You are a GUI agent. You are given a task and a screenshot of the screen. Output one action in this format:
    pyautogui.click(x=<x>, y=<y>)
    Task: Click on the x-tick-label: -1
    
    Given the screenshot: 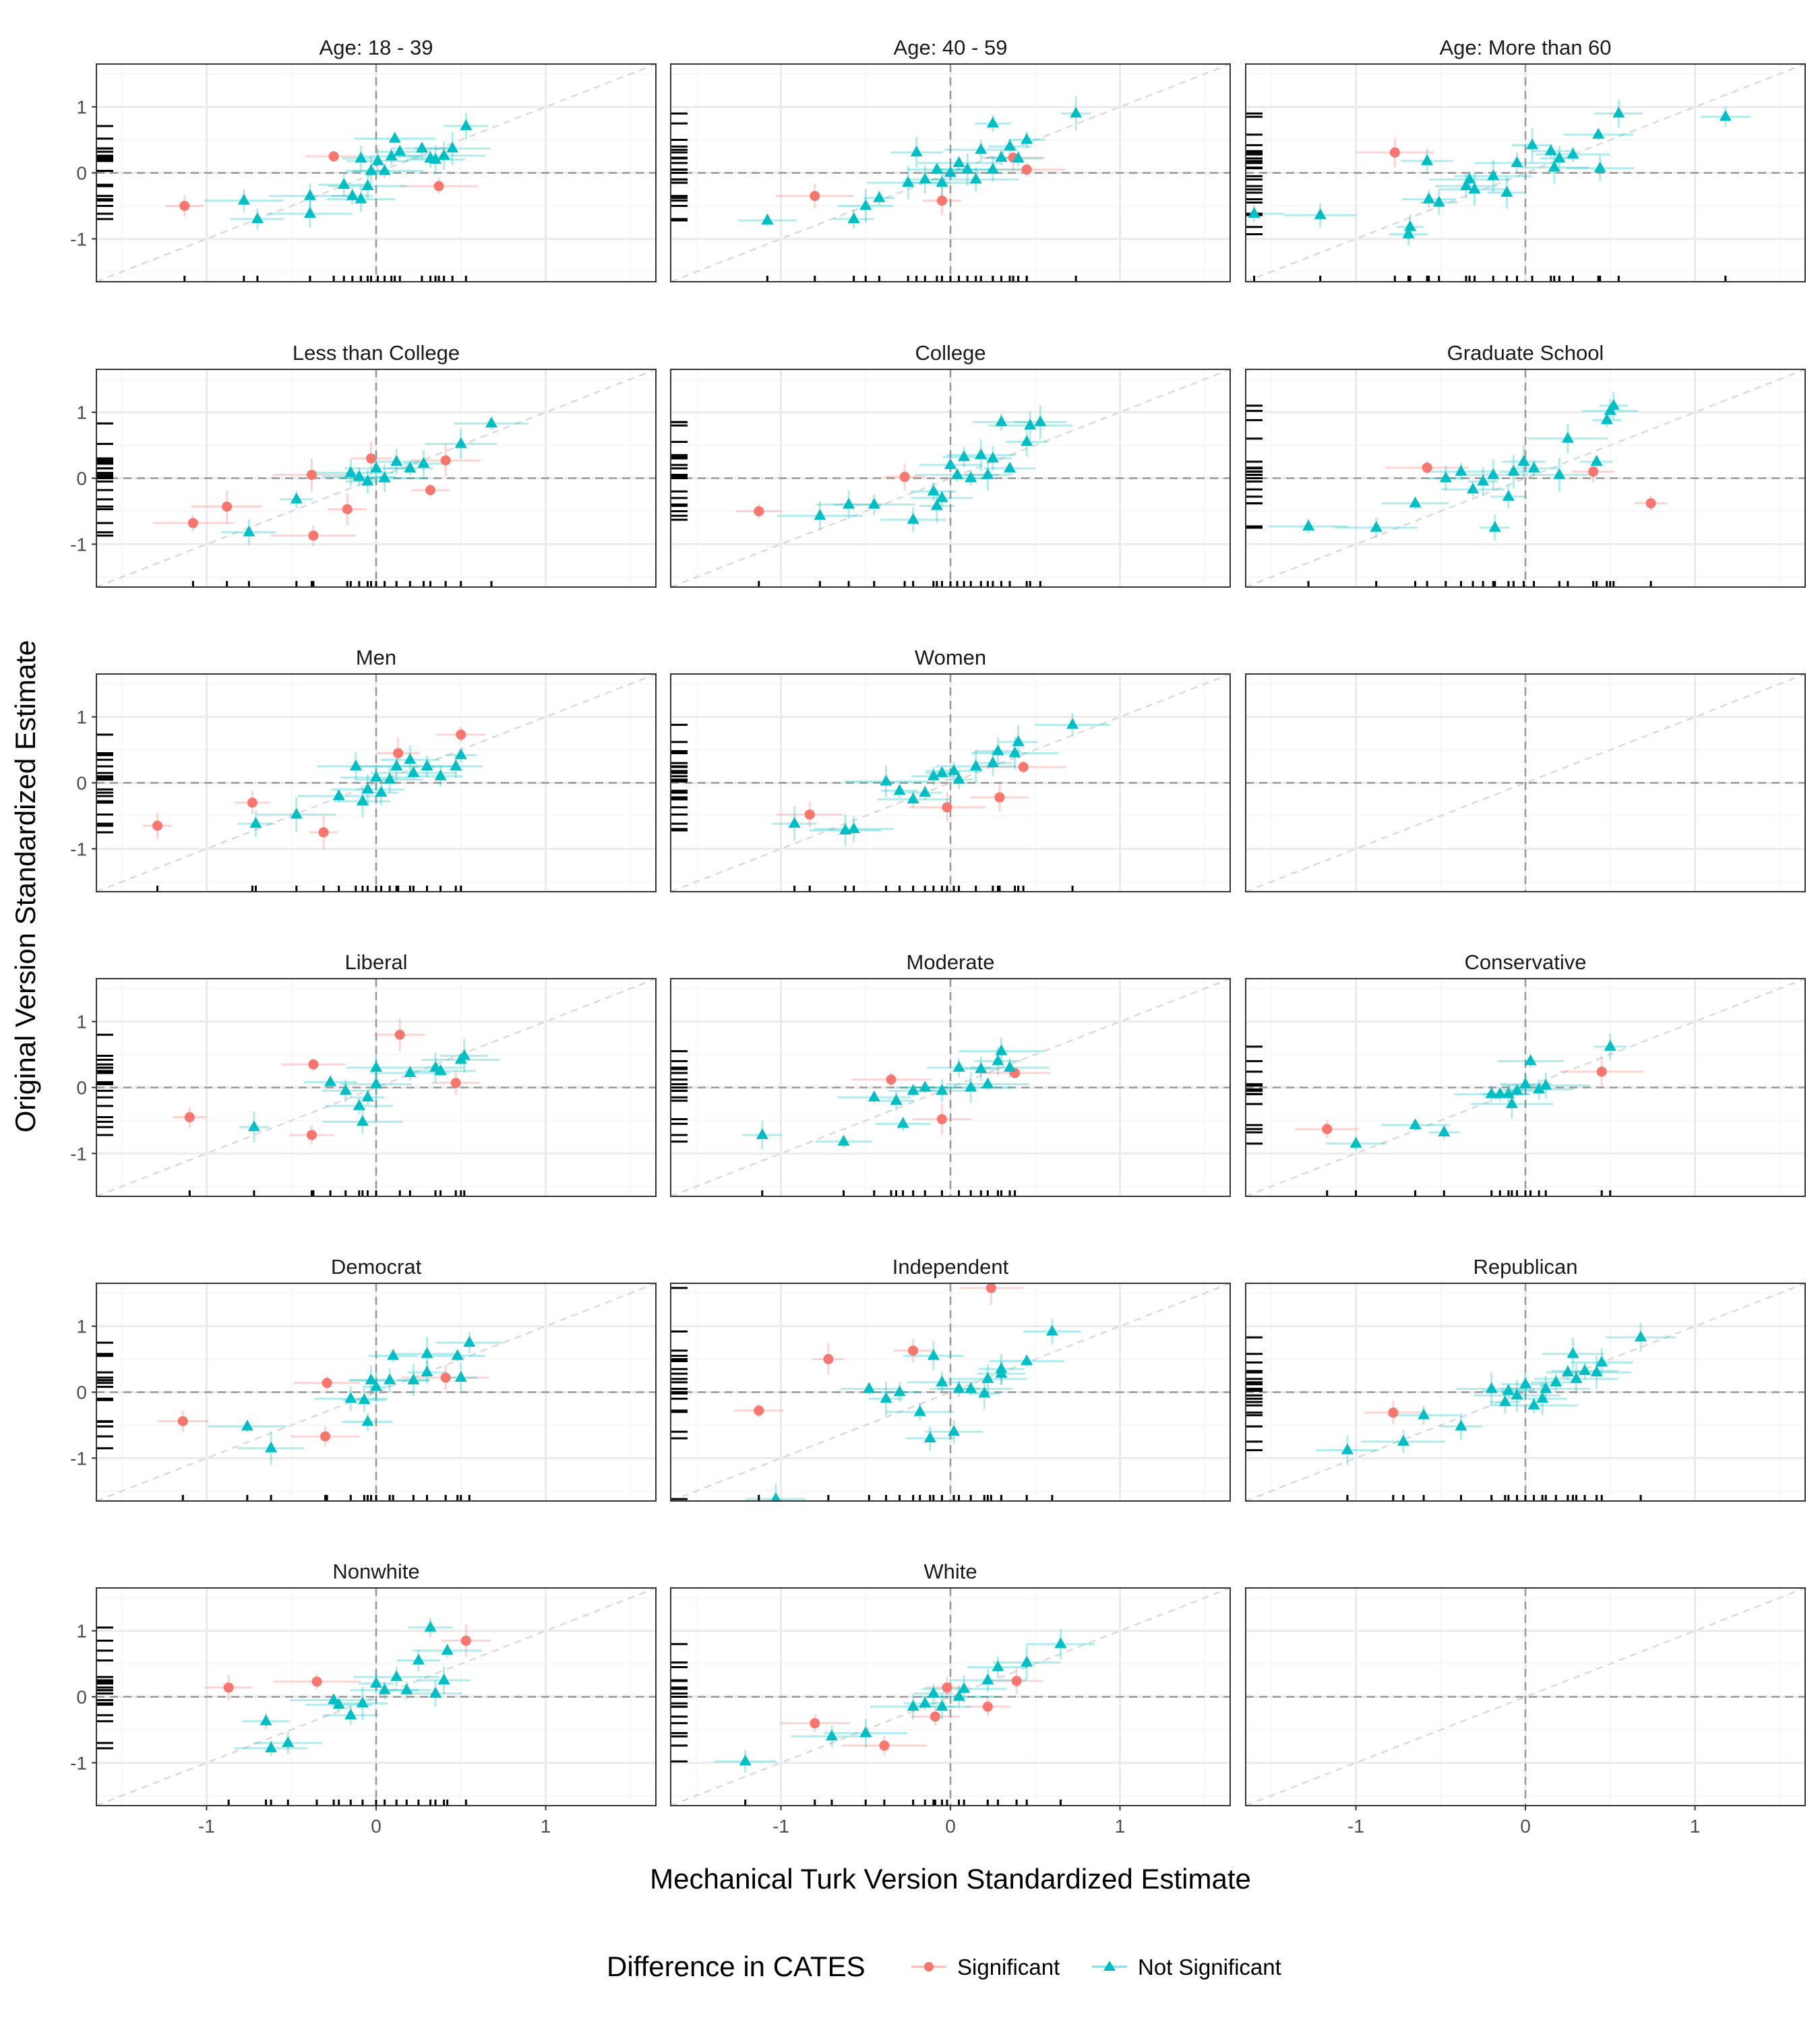 What is the action you would take?
    pyautogui.click(x=206, y=1827)
    